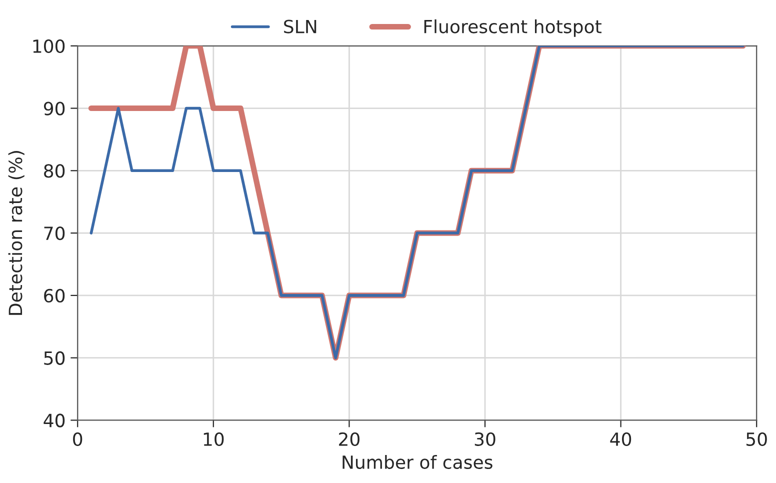 The image size is (776, 483). I want to click on y-tick-label: 80, so click(54, 171).